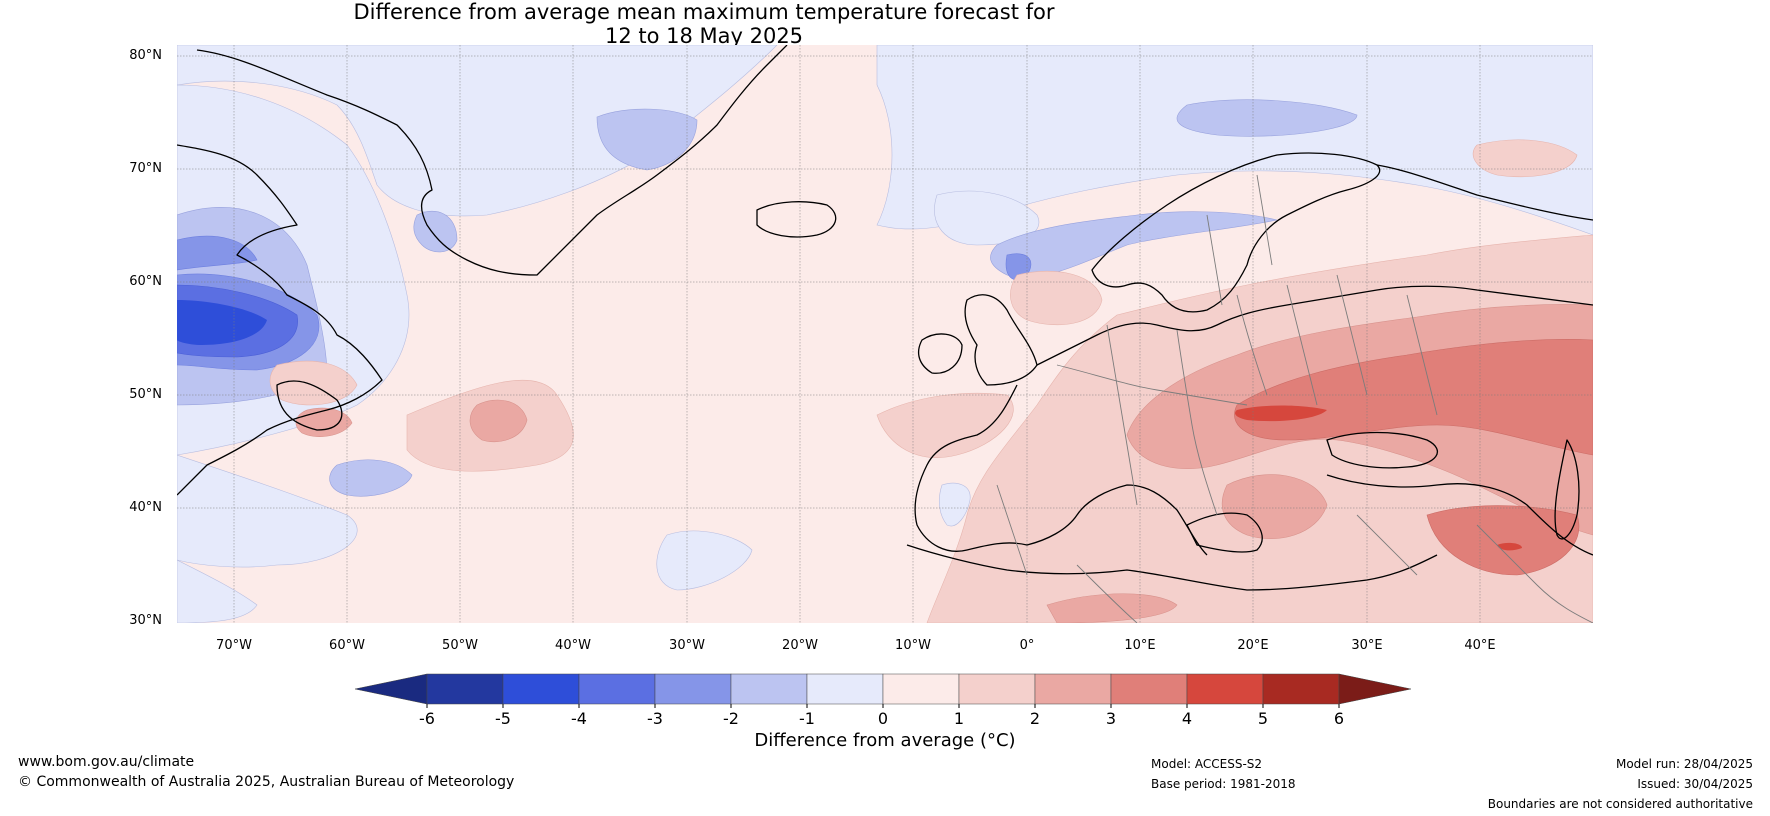 Image resolution: width=1770 pixels, height=816 pixels. What do you see at coordinates (1263, 718) in the screenshot?
I see `colorbar-tick-label: 5` at bounding box center [1263, 718].